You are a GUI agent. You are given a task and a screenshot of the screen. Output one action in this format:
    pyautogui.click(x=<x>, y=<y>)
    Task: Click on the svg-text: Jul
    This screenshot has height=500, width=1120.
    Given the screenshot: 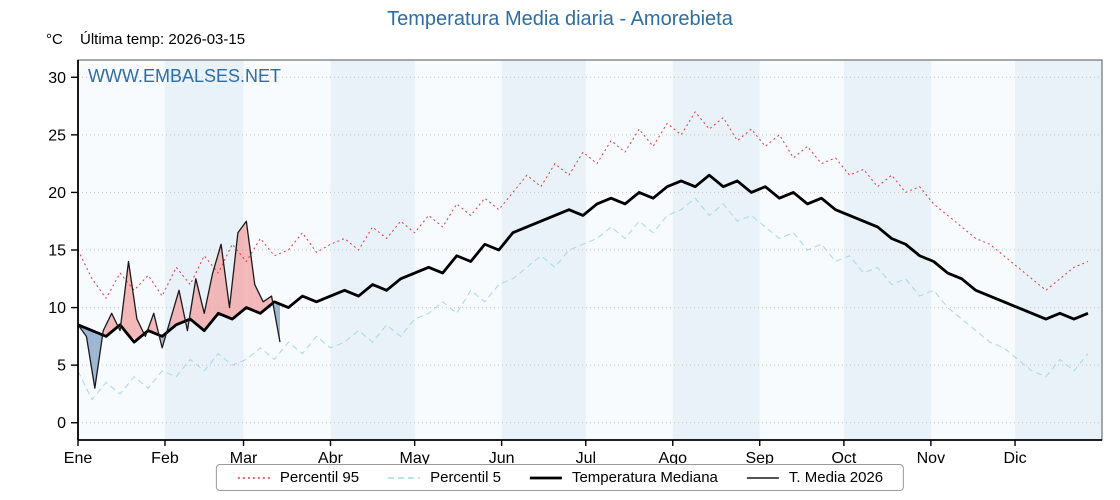 What is the action you would take?
    pyautogui.click(x=586, y=458)
    